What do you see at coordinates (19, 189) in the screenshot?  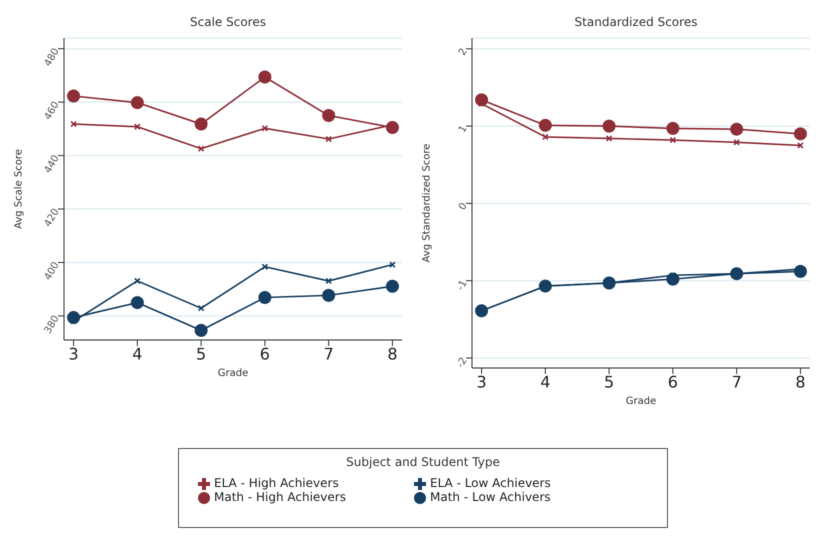 I see `y-axis-title: Avg Scale Score` at bounding box center [19, 189].